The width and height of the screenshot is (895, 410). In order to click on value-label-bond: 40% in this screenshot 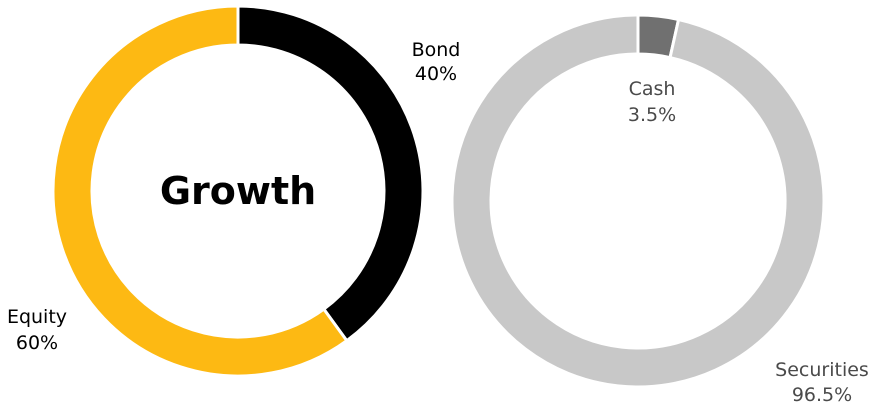, I will do `click(436, 74)`.